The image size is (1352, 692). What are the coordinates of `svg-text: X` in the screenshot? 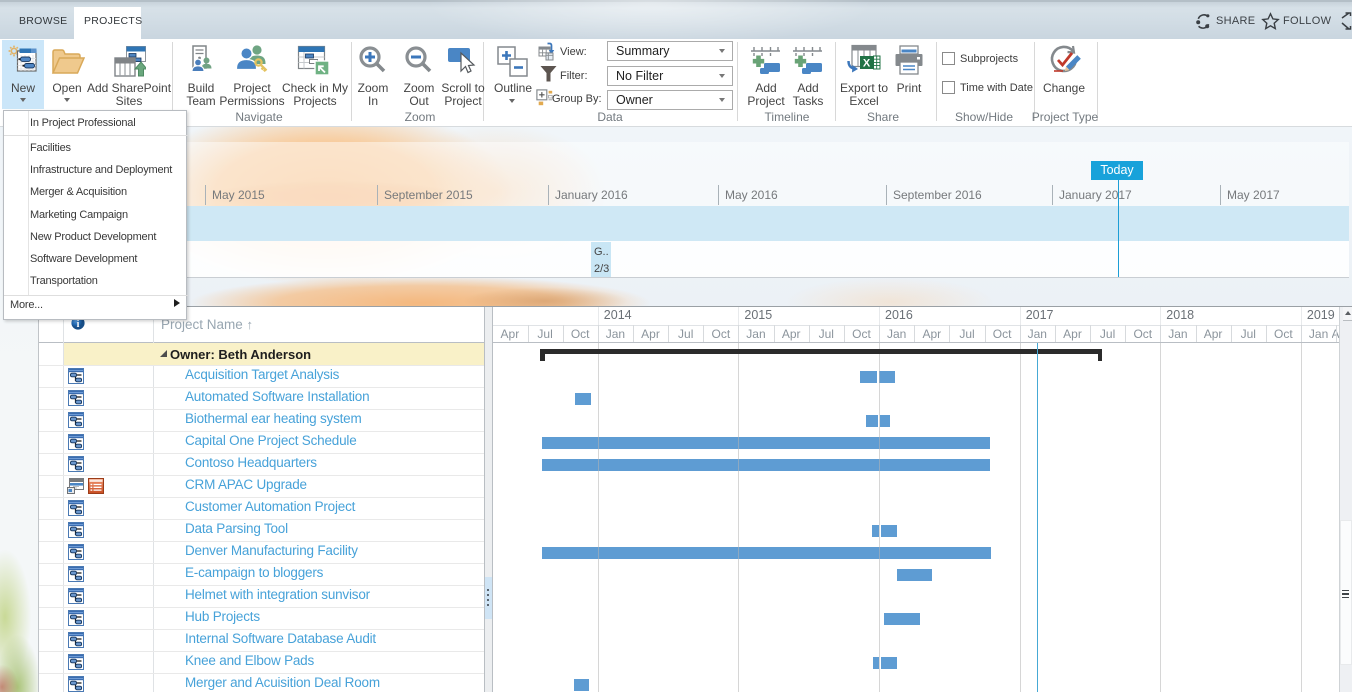 It's located at (867, 64).